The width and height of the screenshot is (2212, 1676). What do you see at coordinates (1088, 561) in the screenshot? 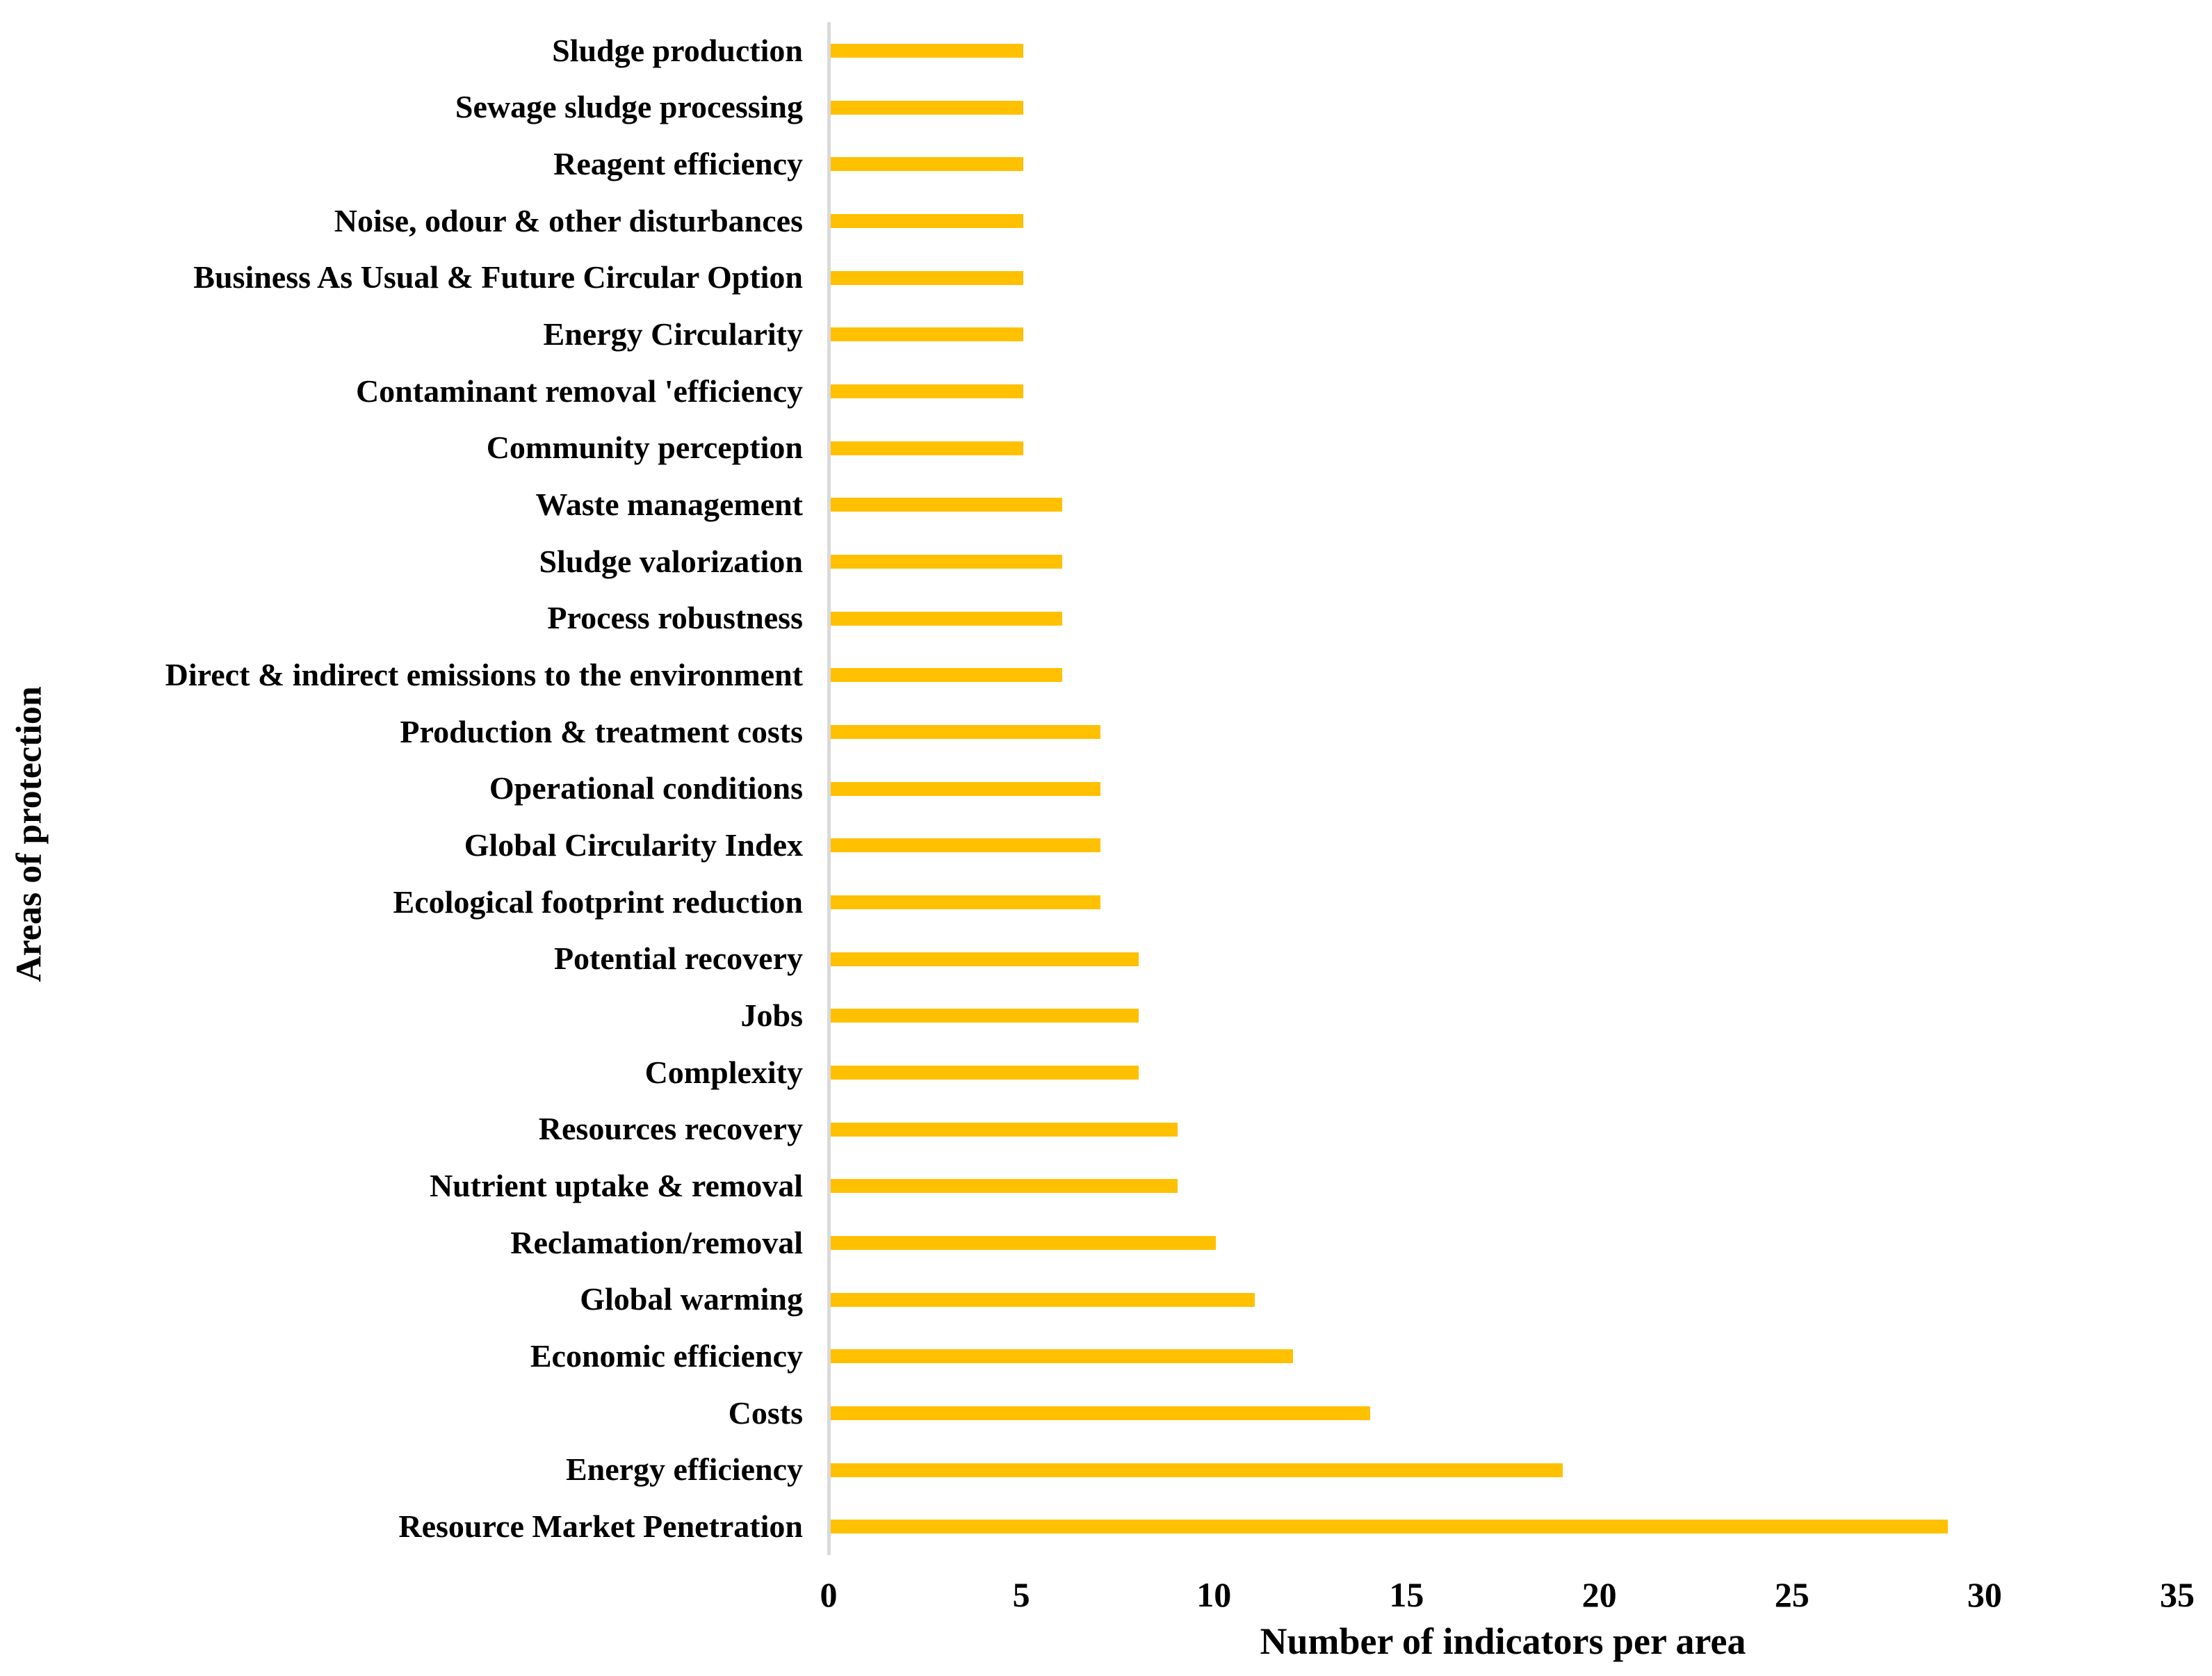
I see `bar-row: Sludge valorization` at bounding box center [1088, 561].